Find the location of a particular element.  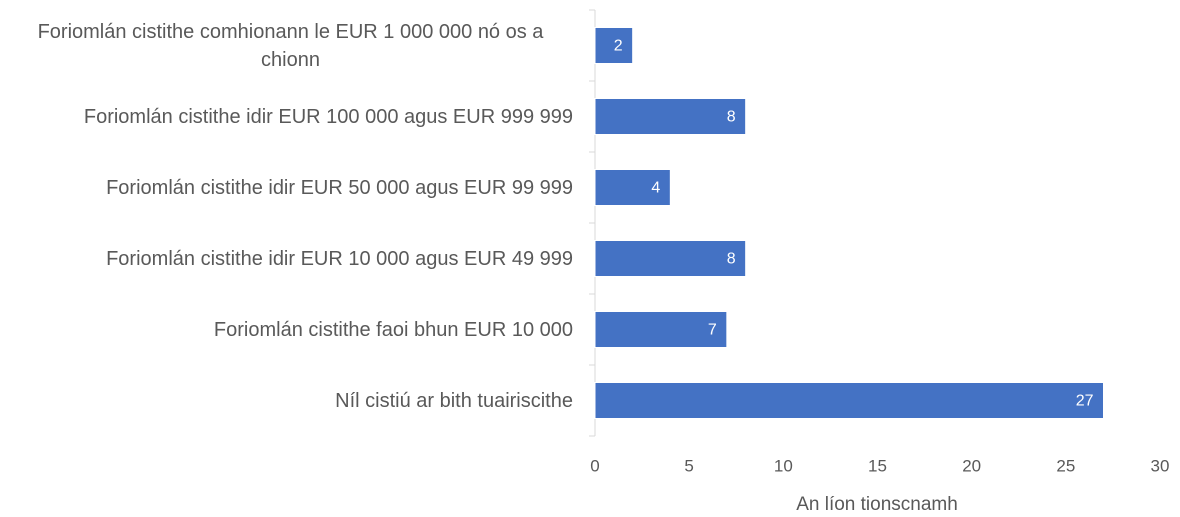

value-label: 7 is located at coordinates (712, 330).